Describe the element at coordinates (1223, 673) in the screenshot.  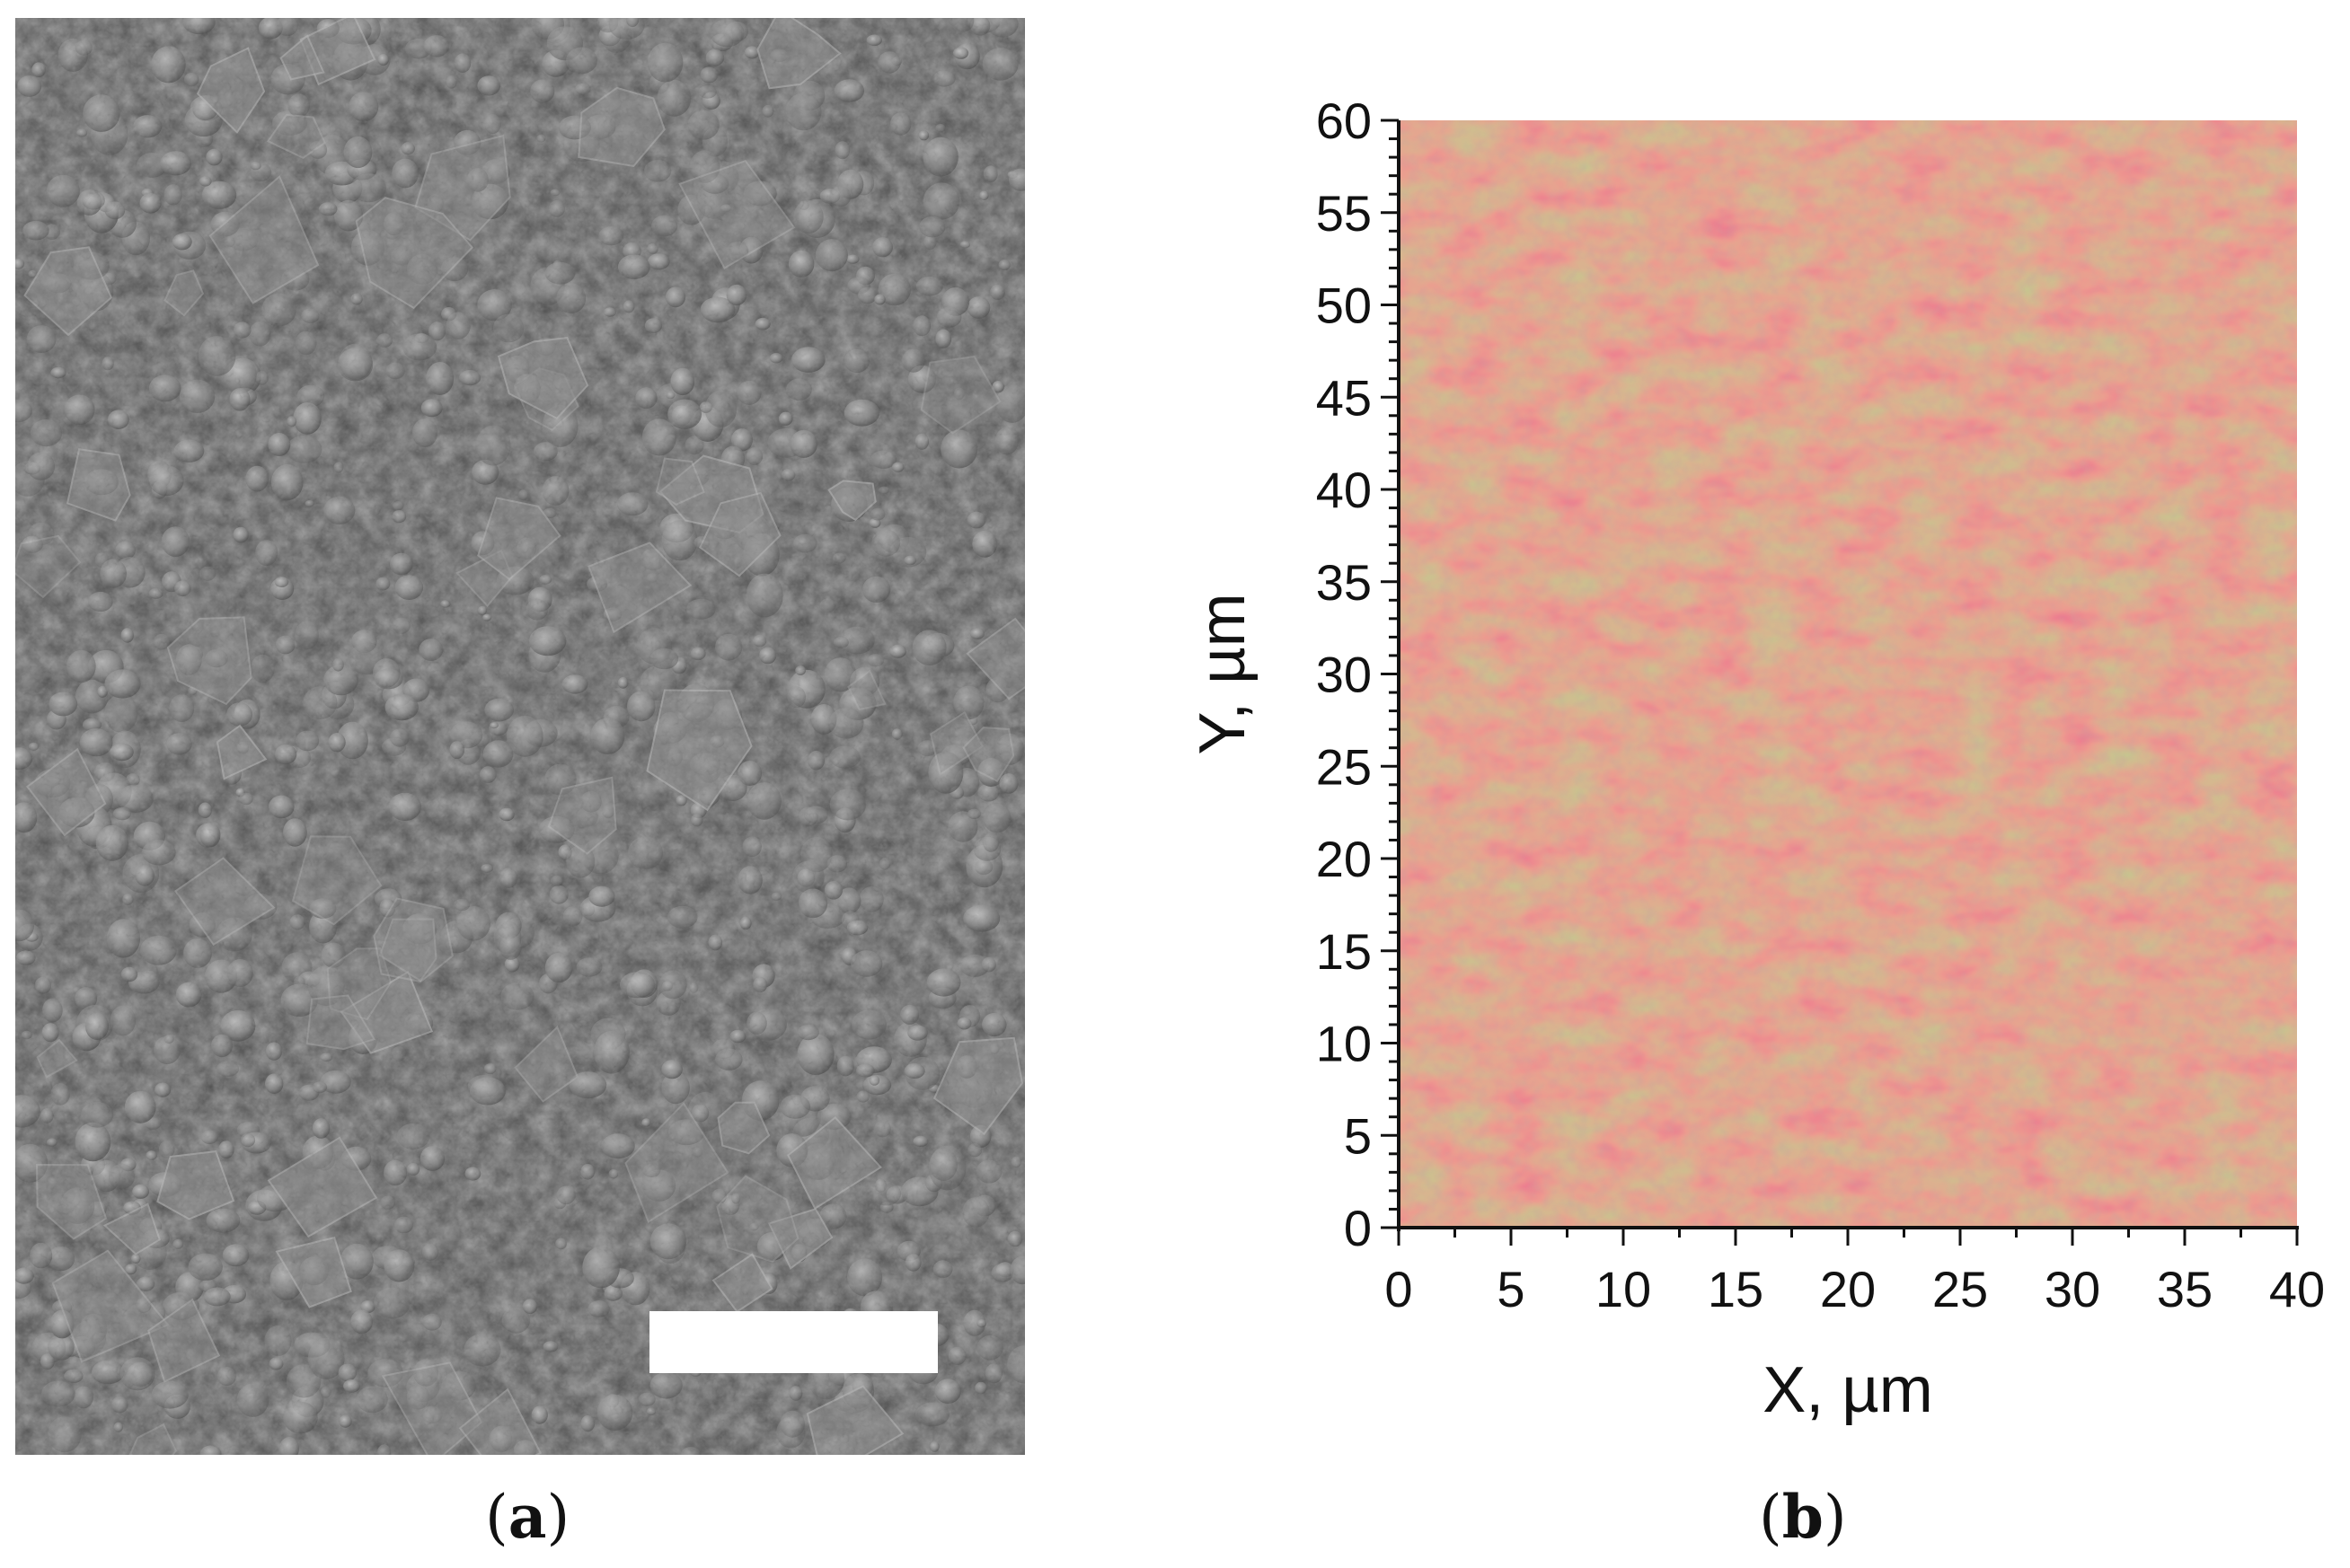
I see `y-axis-label: Y, µm` at that location.